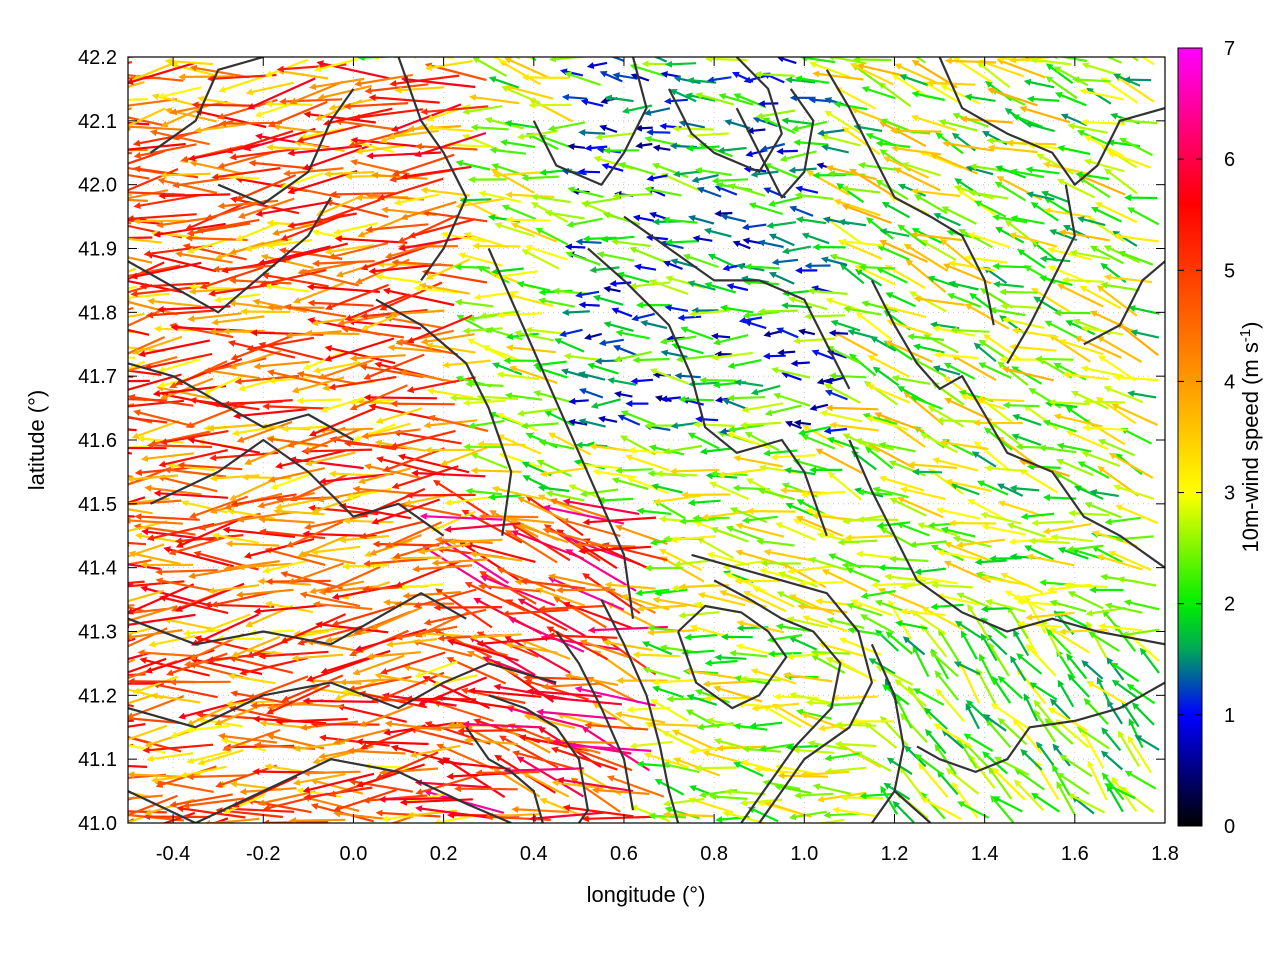 The width and height of the screenshot is (1280, 960). Describe the element at coordinates (1229, 827) in the screenshot. I see `colorbar-tick-label: 0` at that location.